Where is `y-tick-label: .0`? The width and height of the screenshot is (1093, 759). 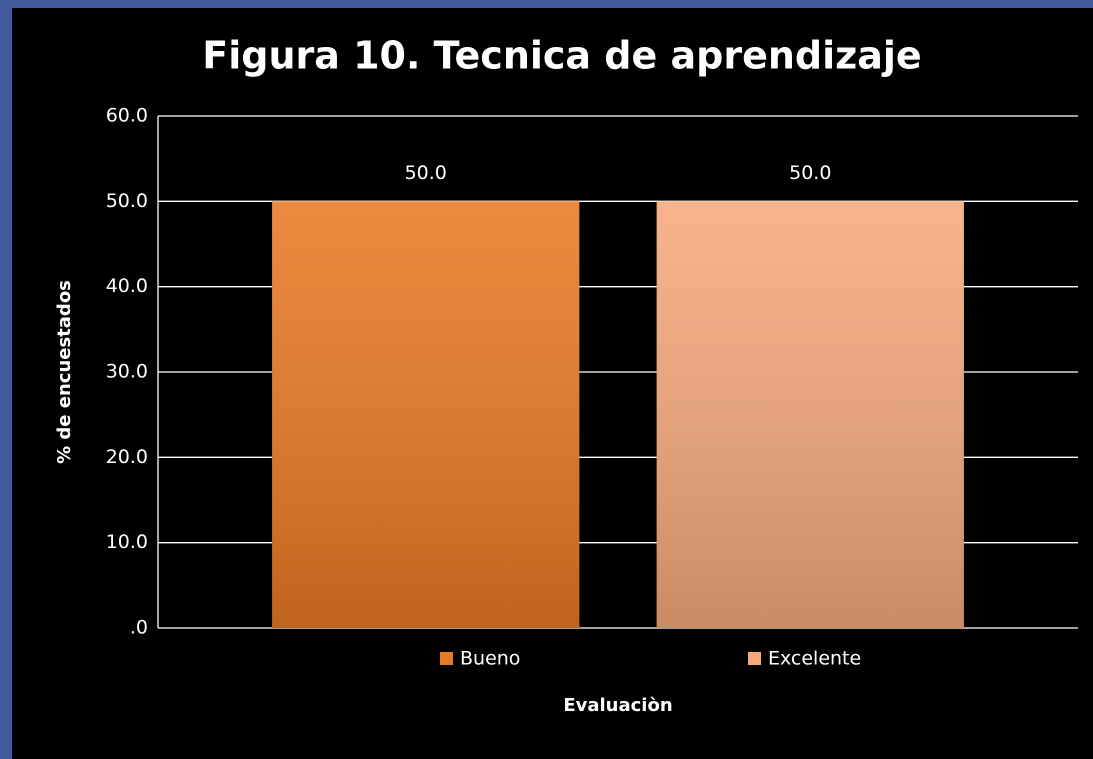 y-tick-label: .0 is located at coordinates (139, 628).